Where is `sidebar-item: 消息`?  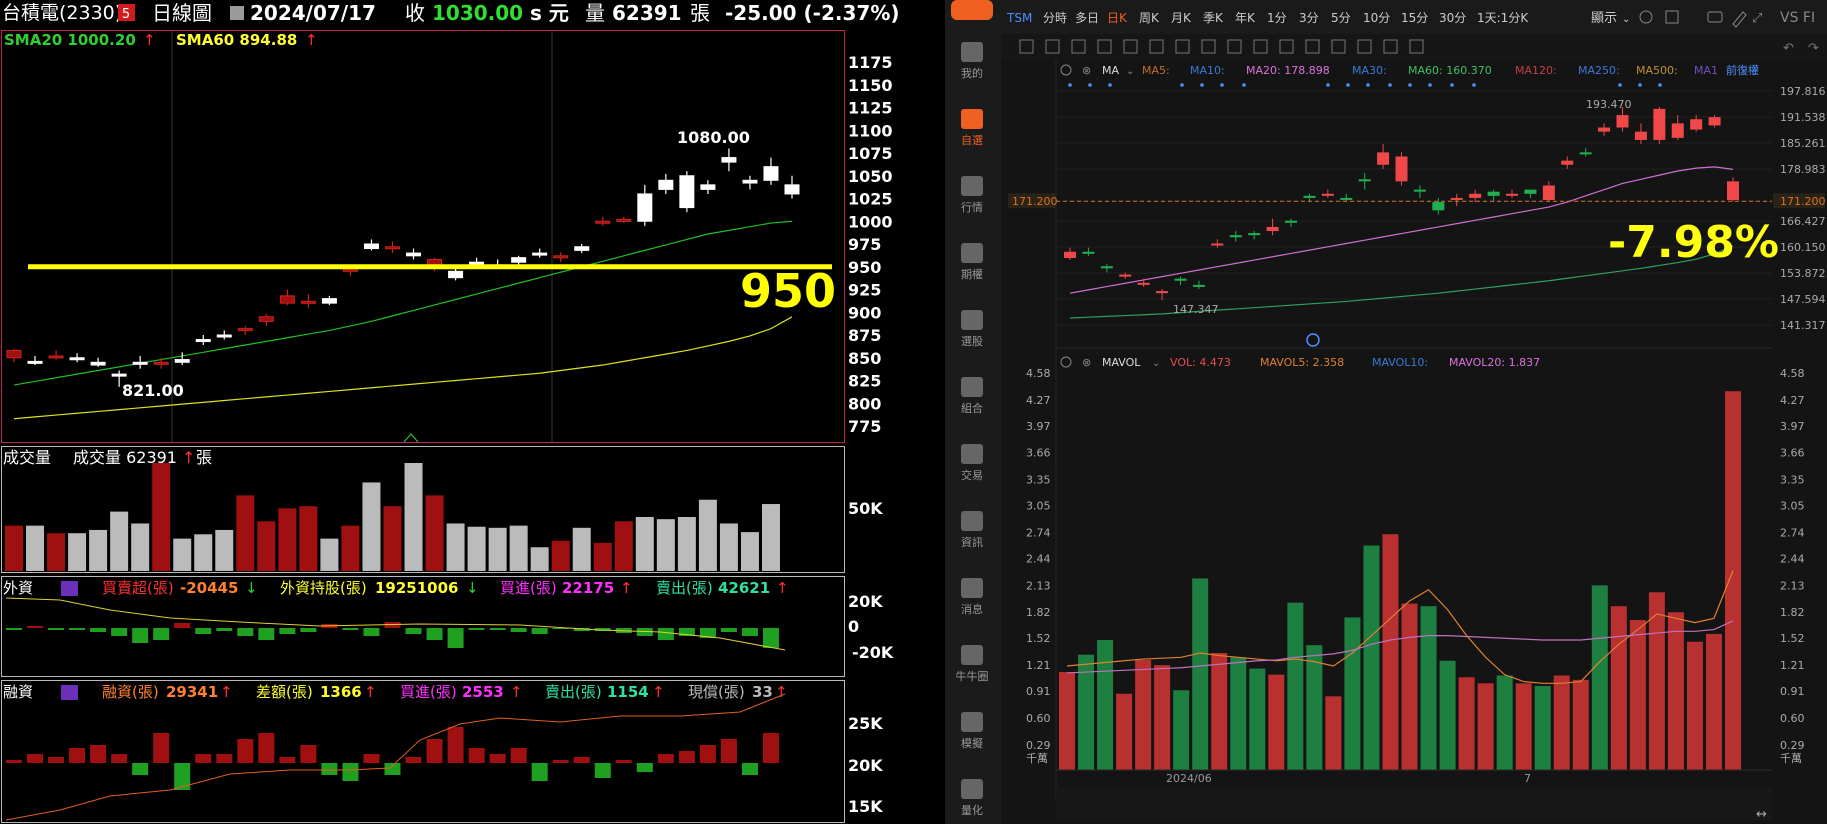 sidebar-item: 消息 is located at coordinates (972, 597).